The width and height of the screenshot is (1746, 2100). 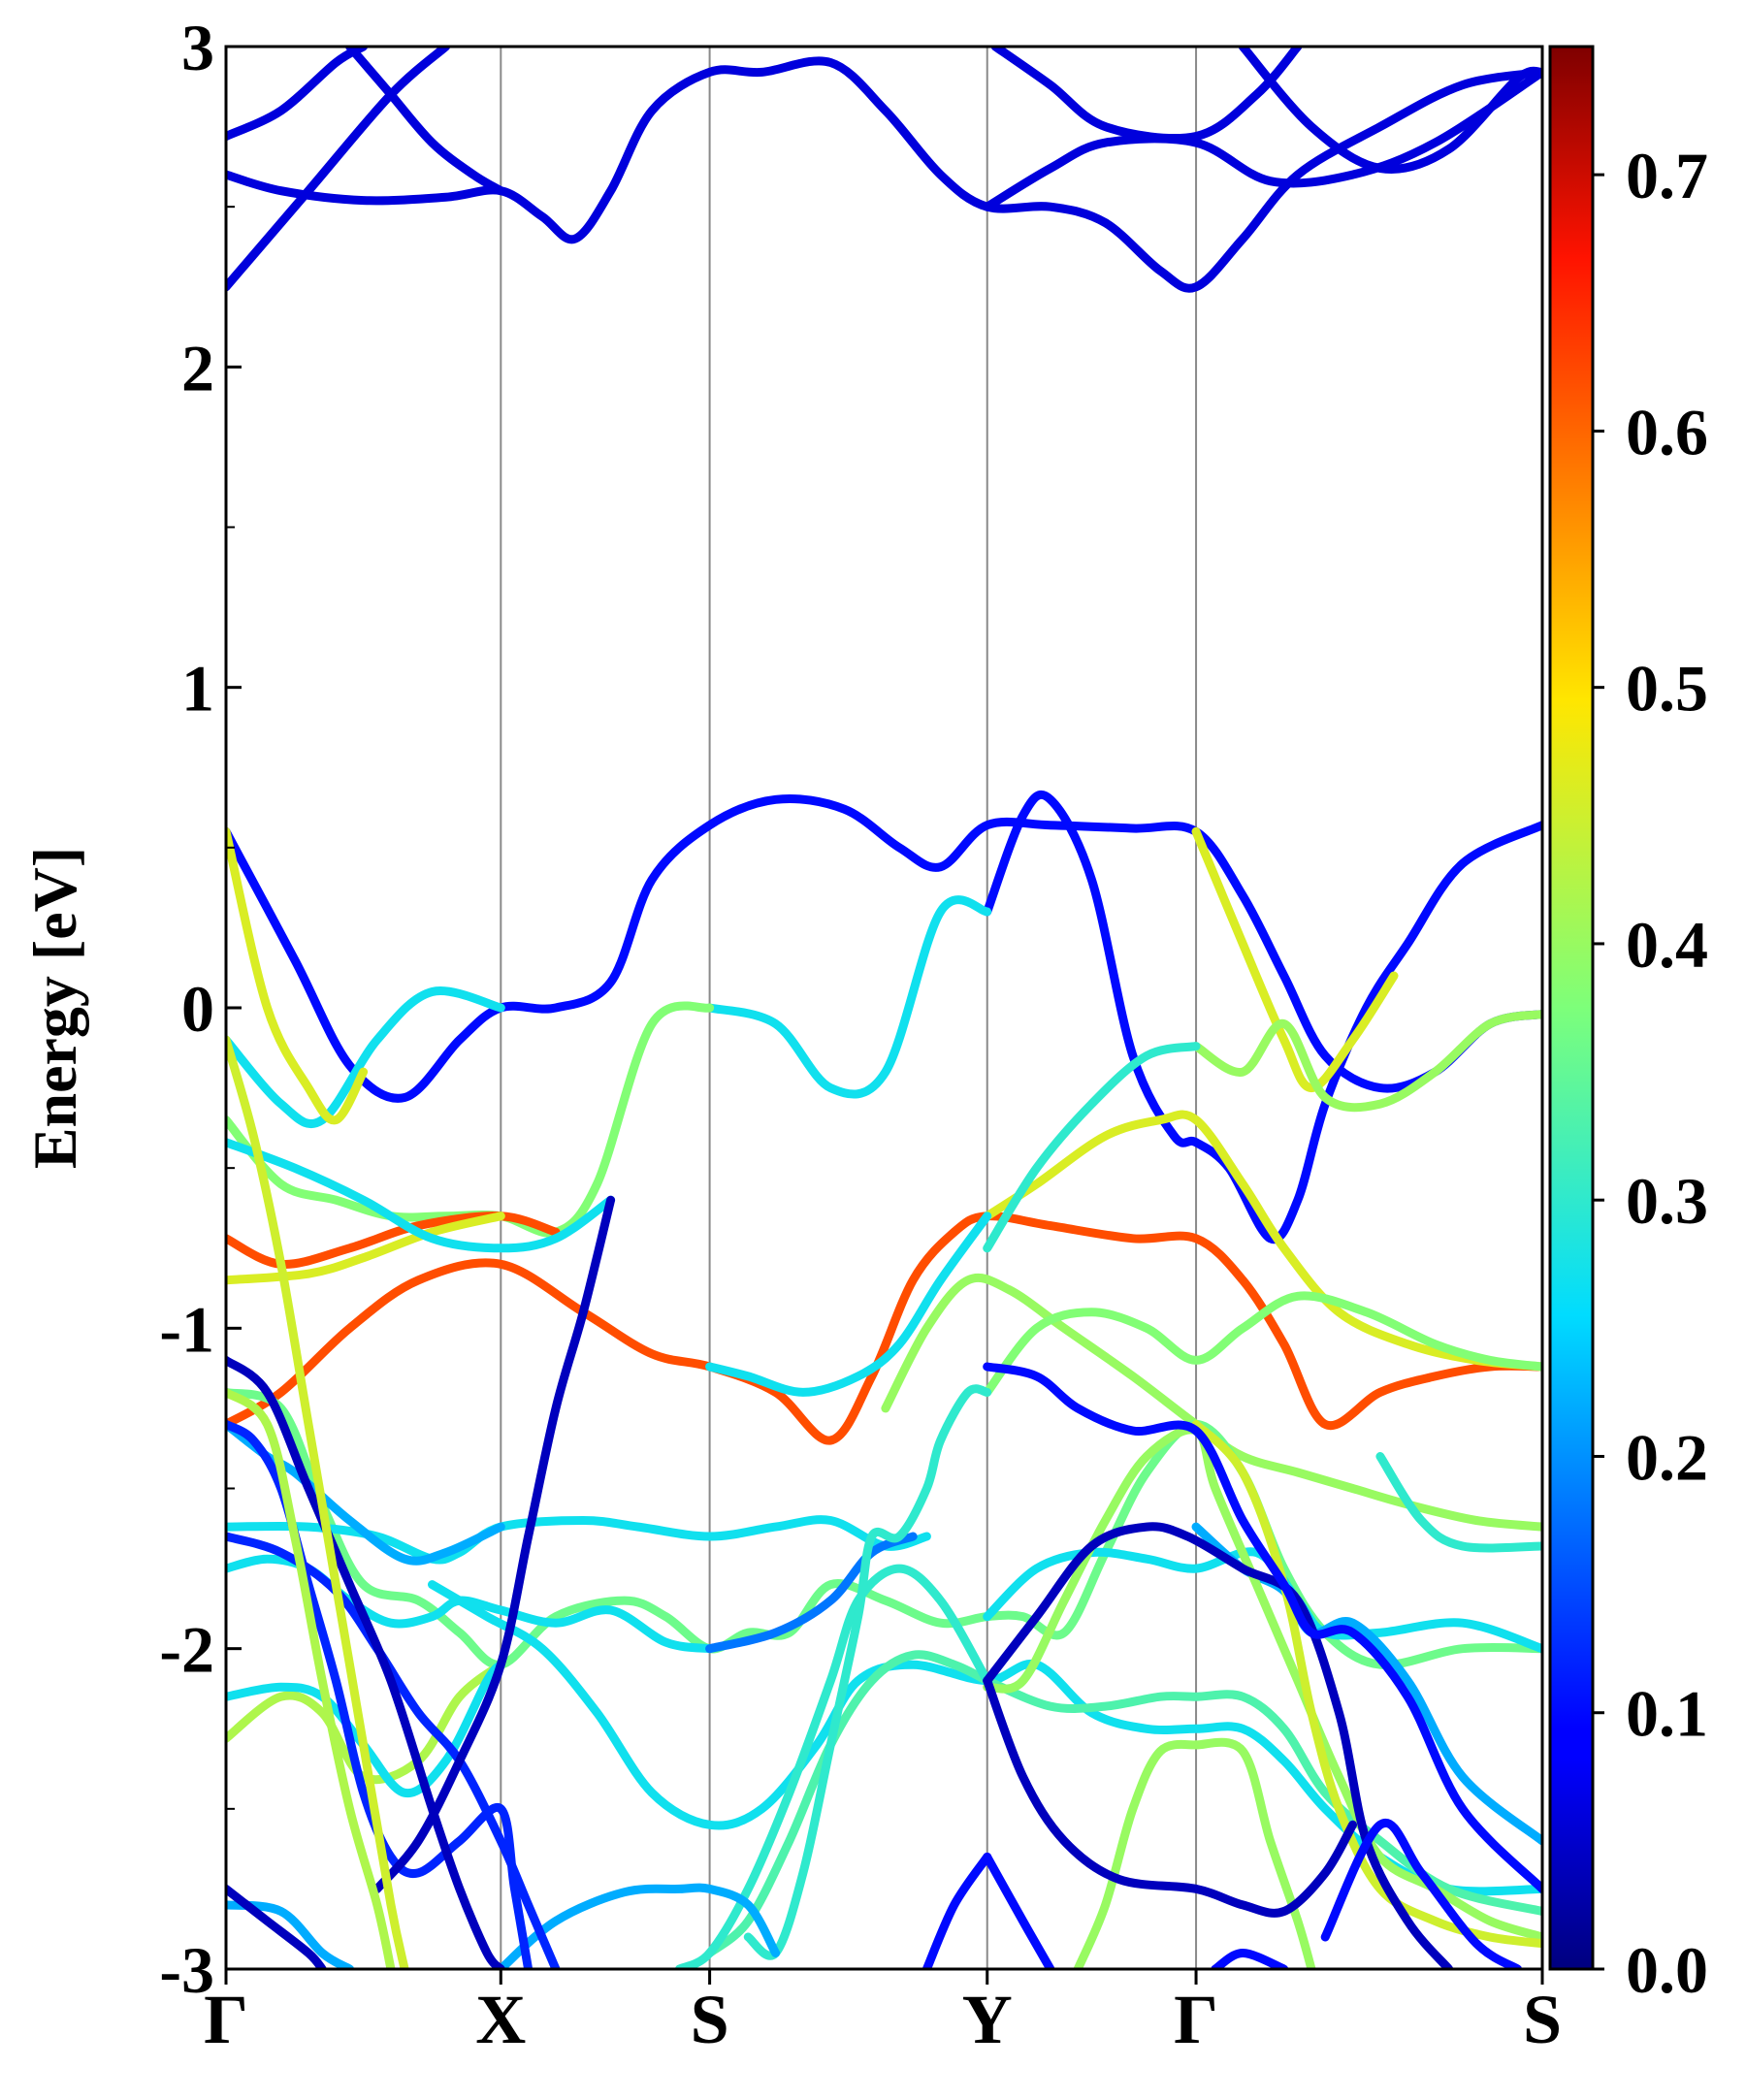 I want to click on y-tick-label: 3, so click(x=197, y=47).